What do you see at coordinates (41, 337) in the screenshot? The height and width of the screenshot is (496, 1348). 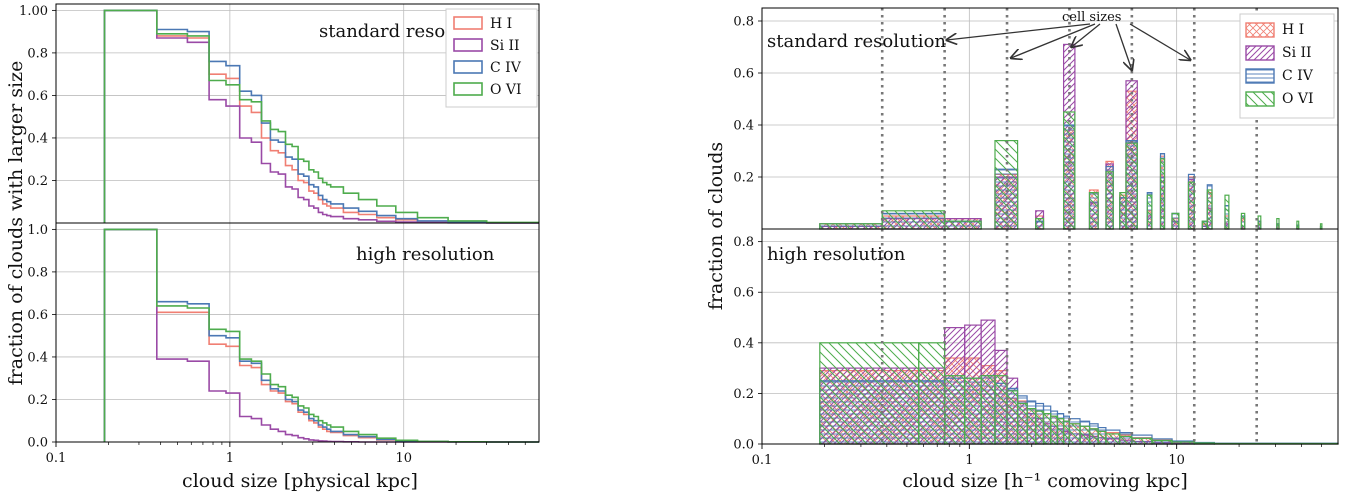 I see `left-bottom-yticks: 0.0 0.2 0.4 0.6 0.8 1.0` at bounding box center [41, 337].